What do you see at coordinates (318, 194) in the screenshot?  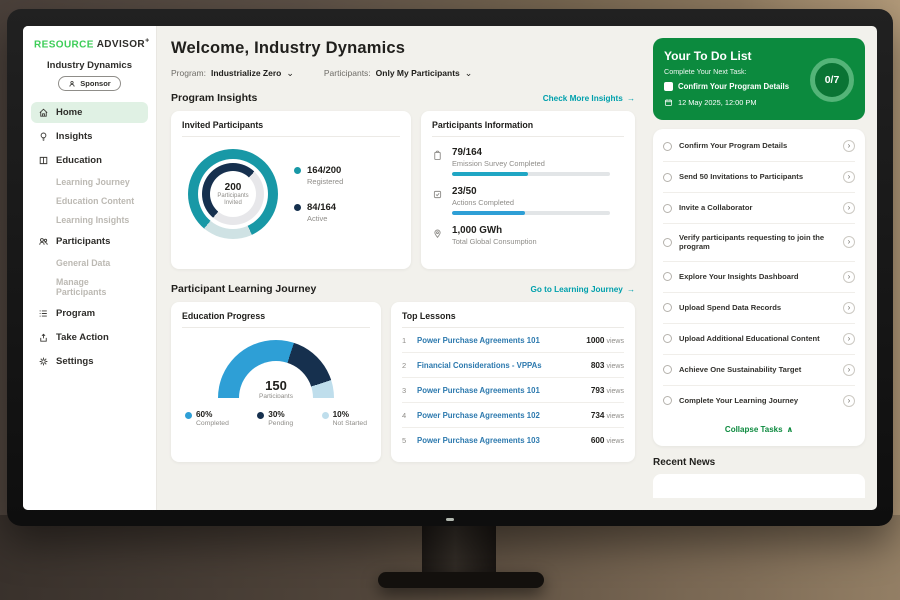 I see `donut-legend: 164/200 Registered 84/164 Active` at bounding box center [318, 194].